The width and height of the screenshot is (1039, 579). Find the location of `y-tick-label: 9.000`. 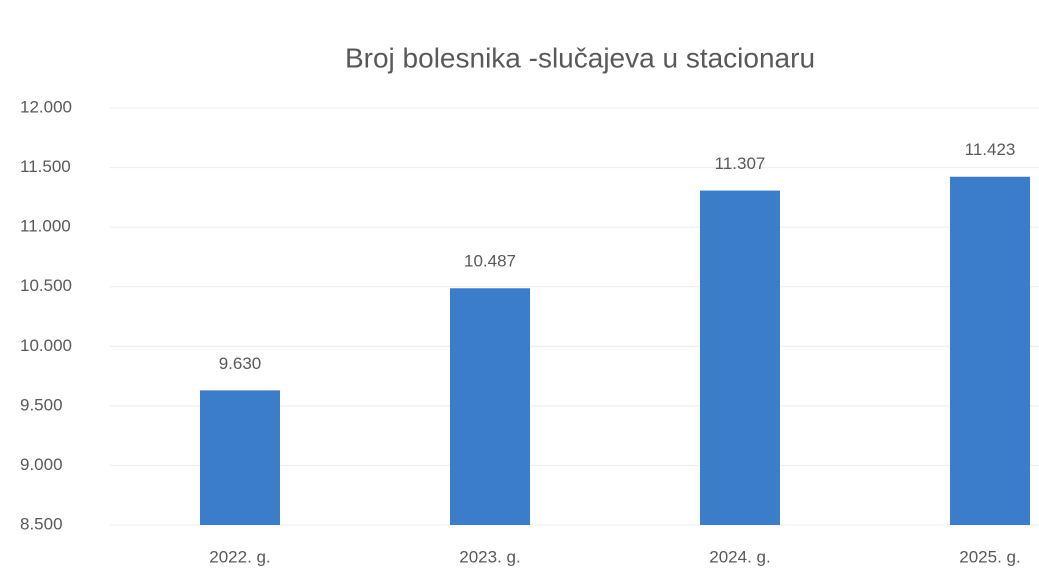

y-tick-label: 9.000 is located at coordinates (41, 464).